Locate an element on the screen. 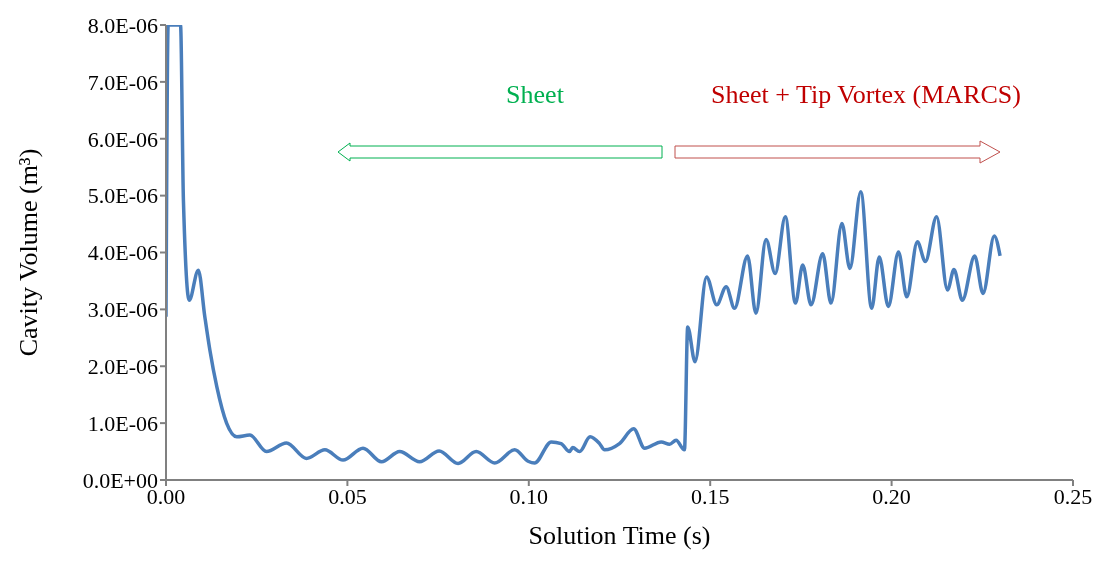 The height and width of the screenshot is (569, 1109). y-tick-label: 5.0E-06 is located at coordinates (122, 196).